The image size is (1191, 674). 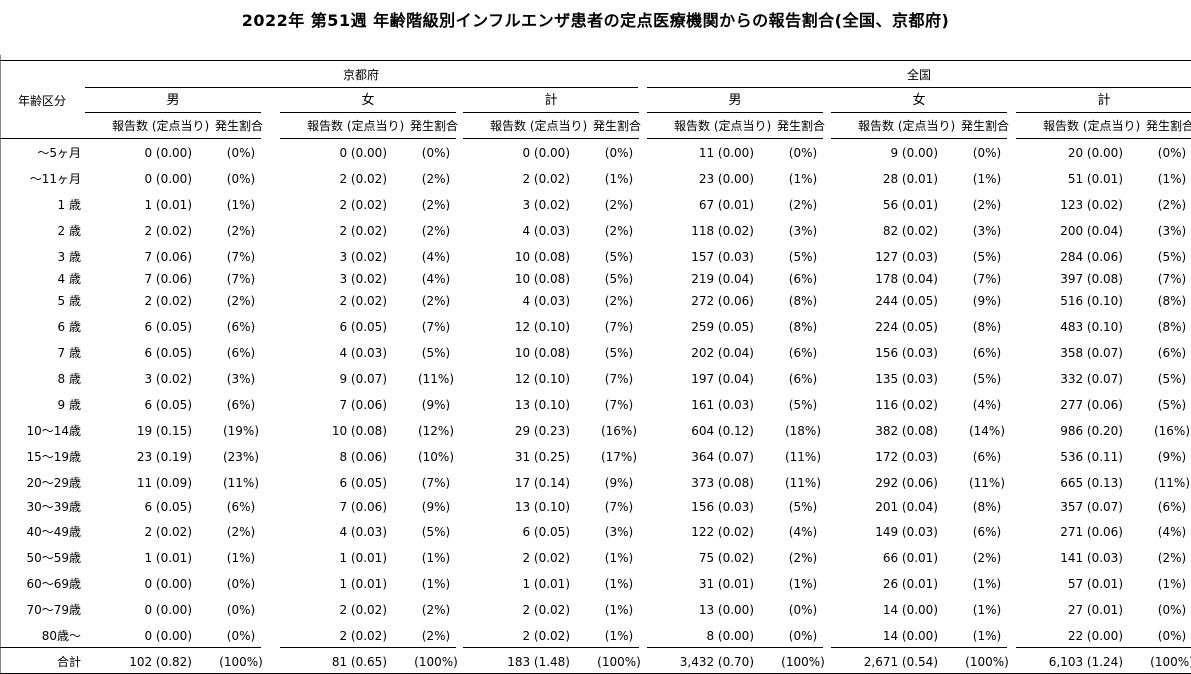 What do you see at coordinates (53, 532) in the screenshot?
I see `age-group-label: 40～49歳` at bounding box center [53, 532].